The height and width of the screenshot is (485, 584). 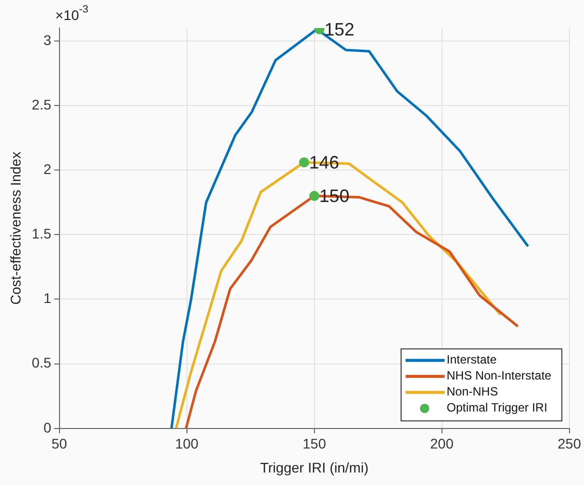 What do you see at coordinates (472, 391) in the screenshot?
I see `legend-label: Non-NHS` at bounding box center [472, 391].